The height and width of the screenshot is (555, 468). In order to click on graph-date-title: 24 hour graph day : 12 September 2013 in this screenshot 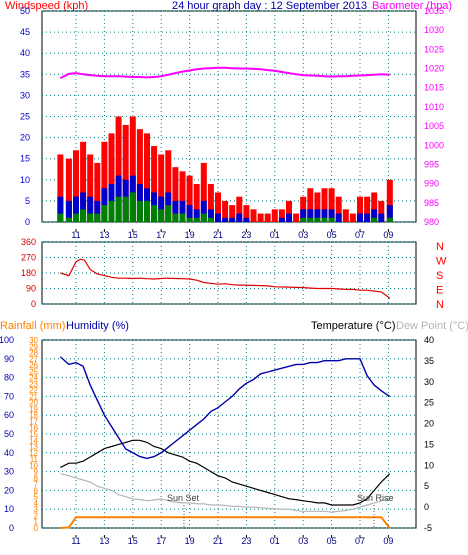, I will do `click(269, 6)`.